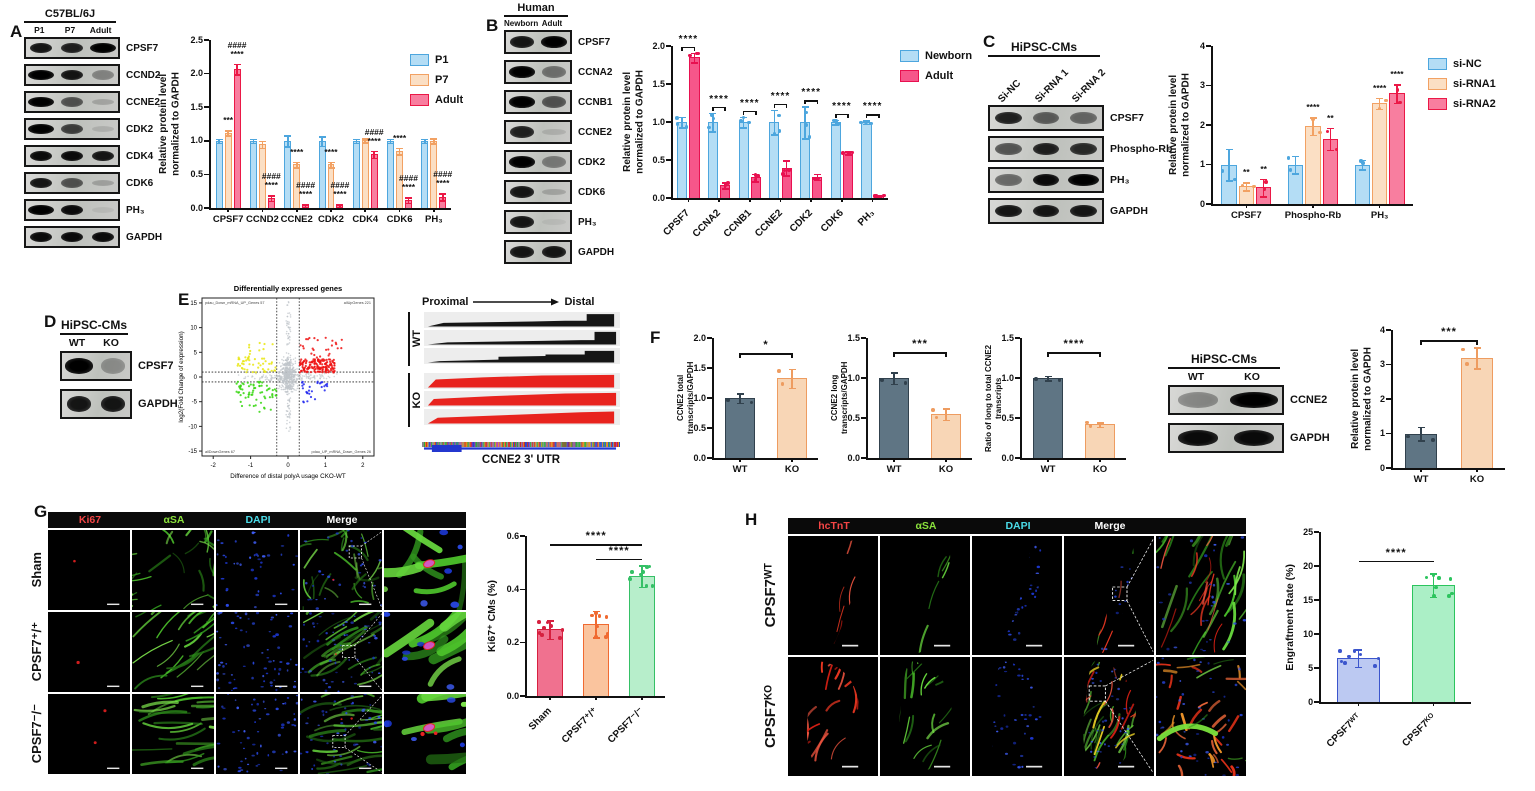 The image size is (1535, 791). I want to click on if-header-label: DAPI, so click(1018, 526).